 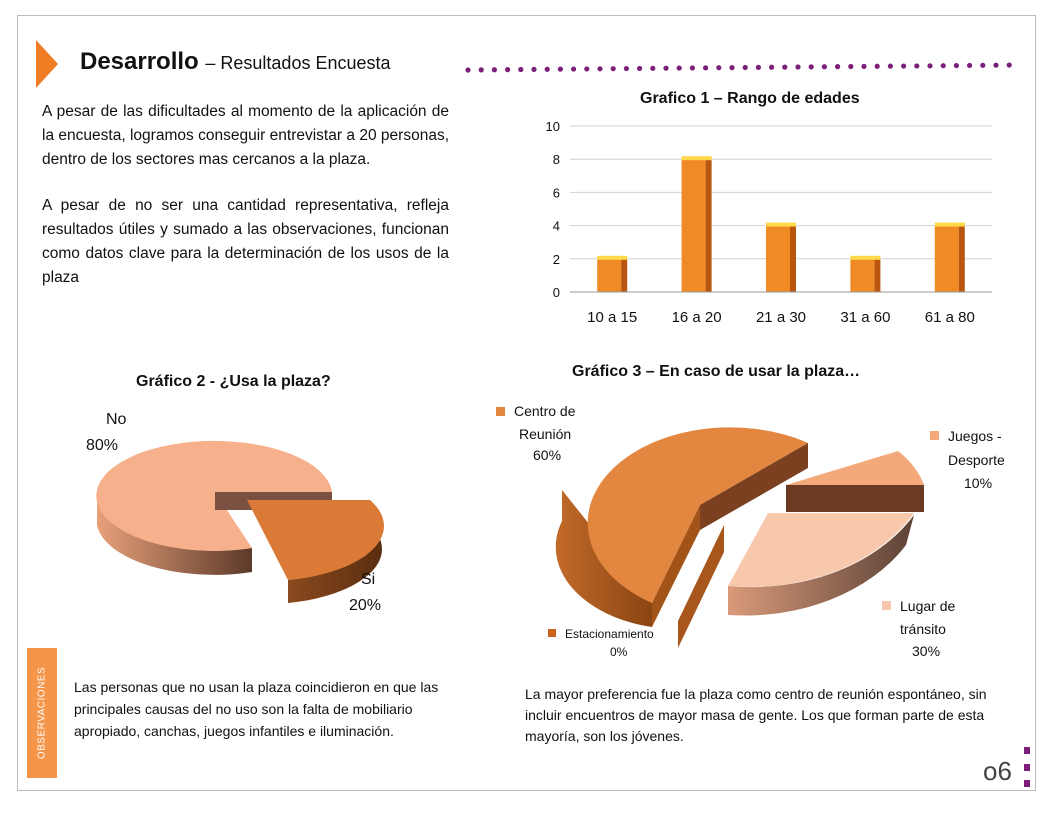 I want to click on x-tick-label: 21 a 30, so click(x=781, y=317).